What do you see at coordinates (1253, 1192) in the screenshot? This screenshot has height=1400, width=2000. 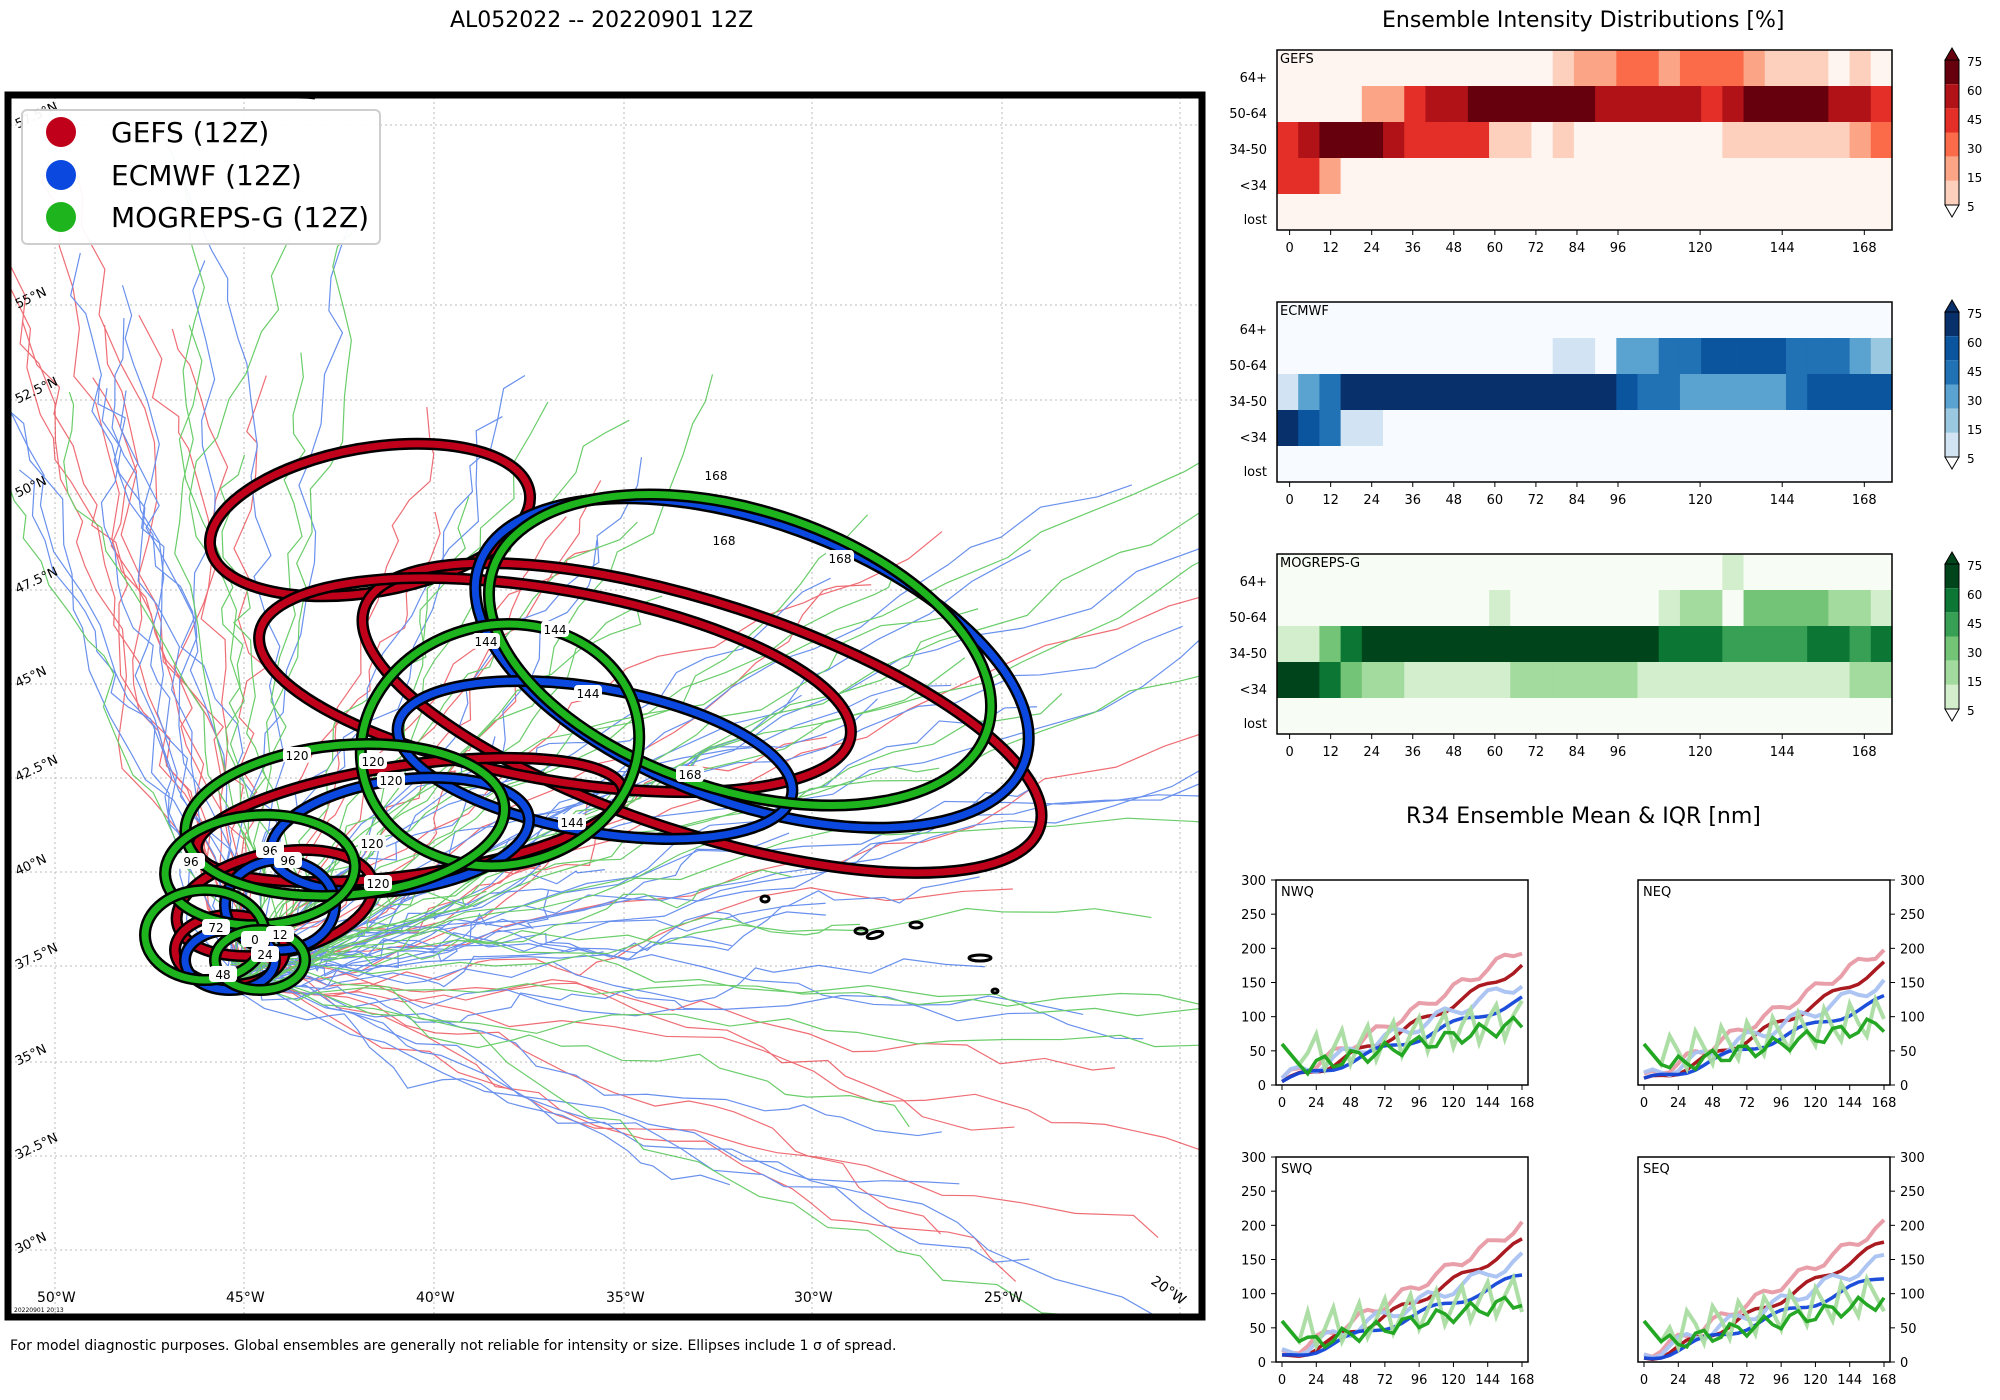 I see `r34-ylabel: 250` at bounding box center [1253, 1192].